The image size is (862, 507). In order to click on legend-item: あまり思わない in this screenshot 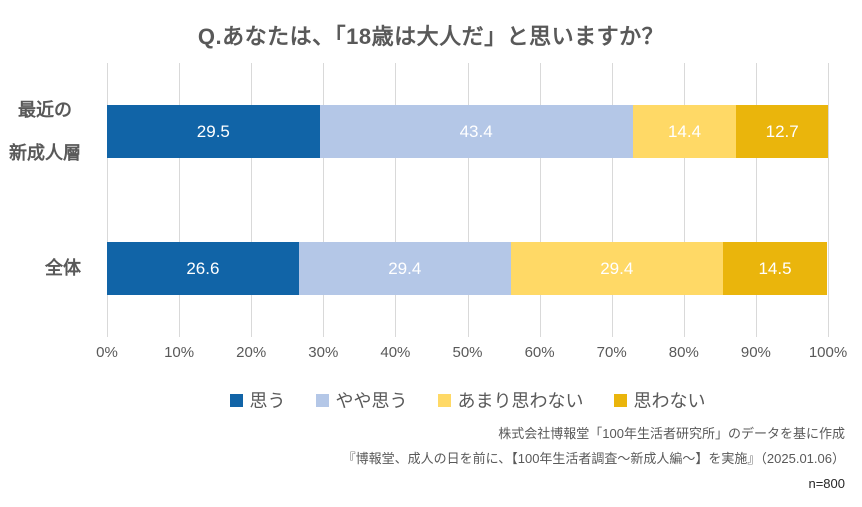, I will do `click(510, 400)`.